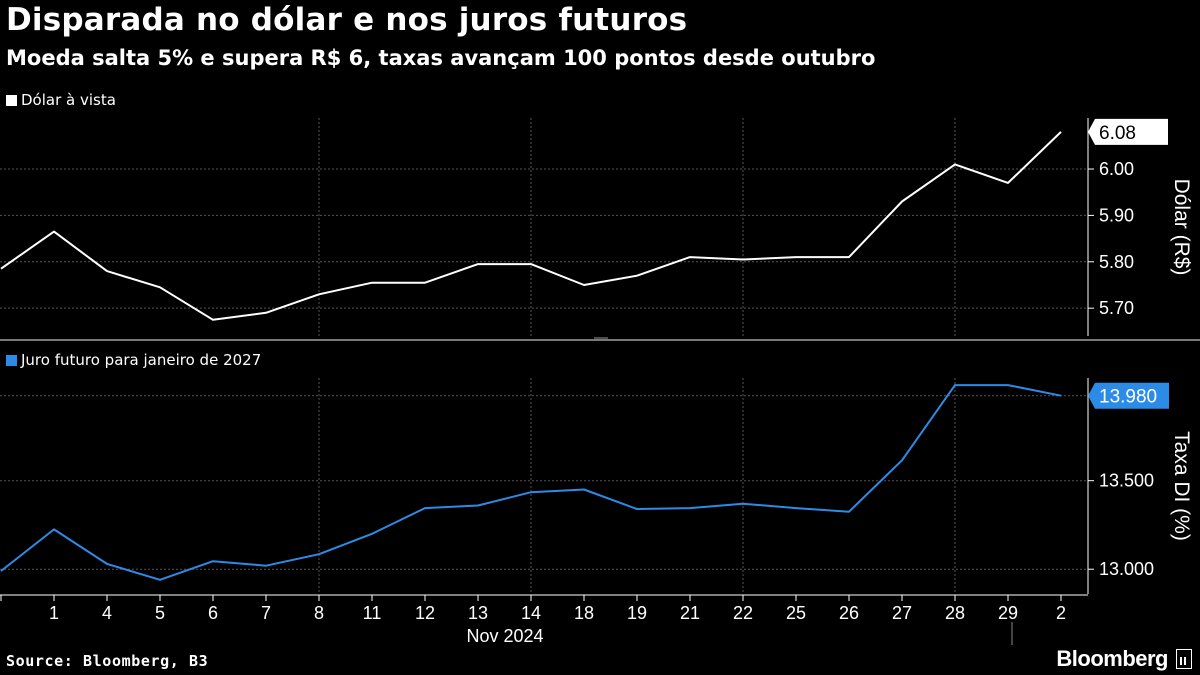  I want to click on brand-label: Bloomberg, so click(1112, 658).